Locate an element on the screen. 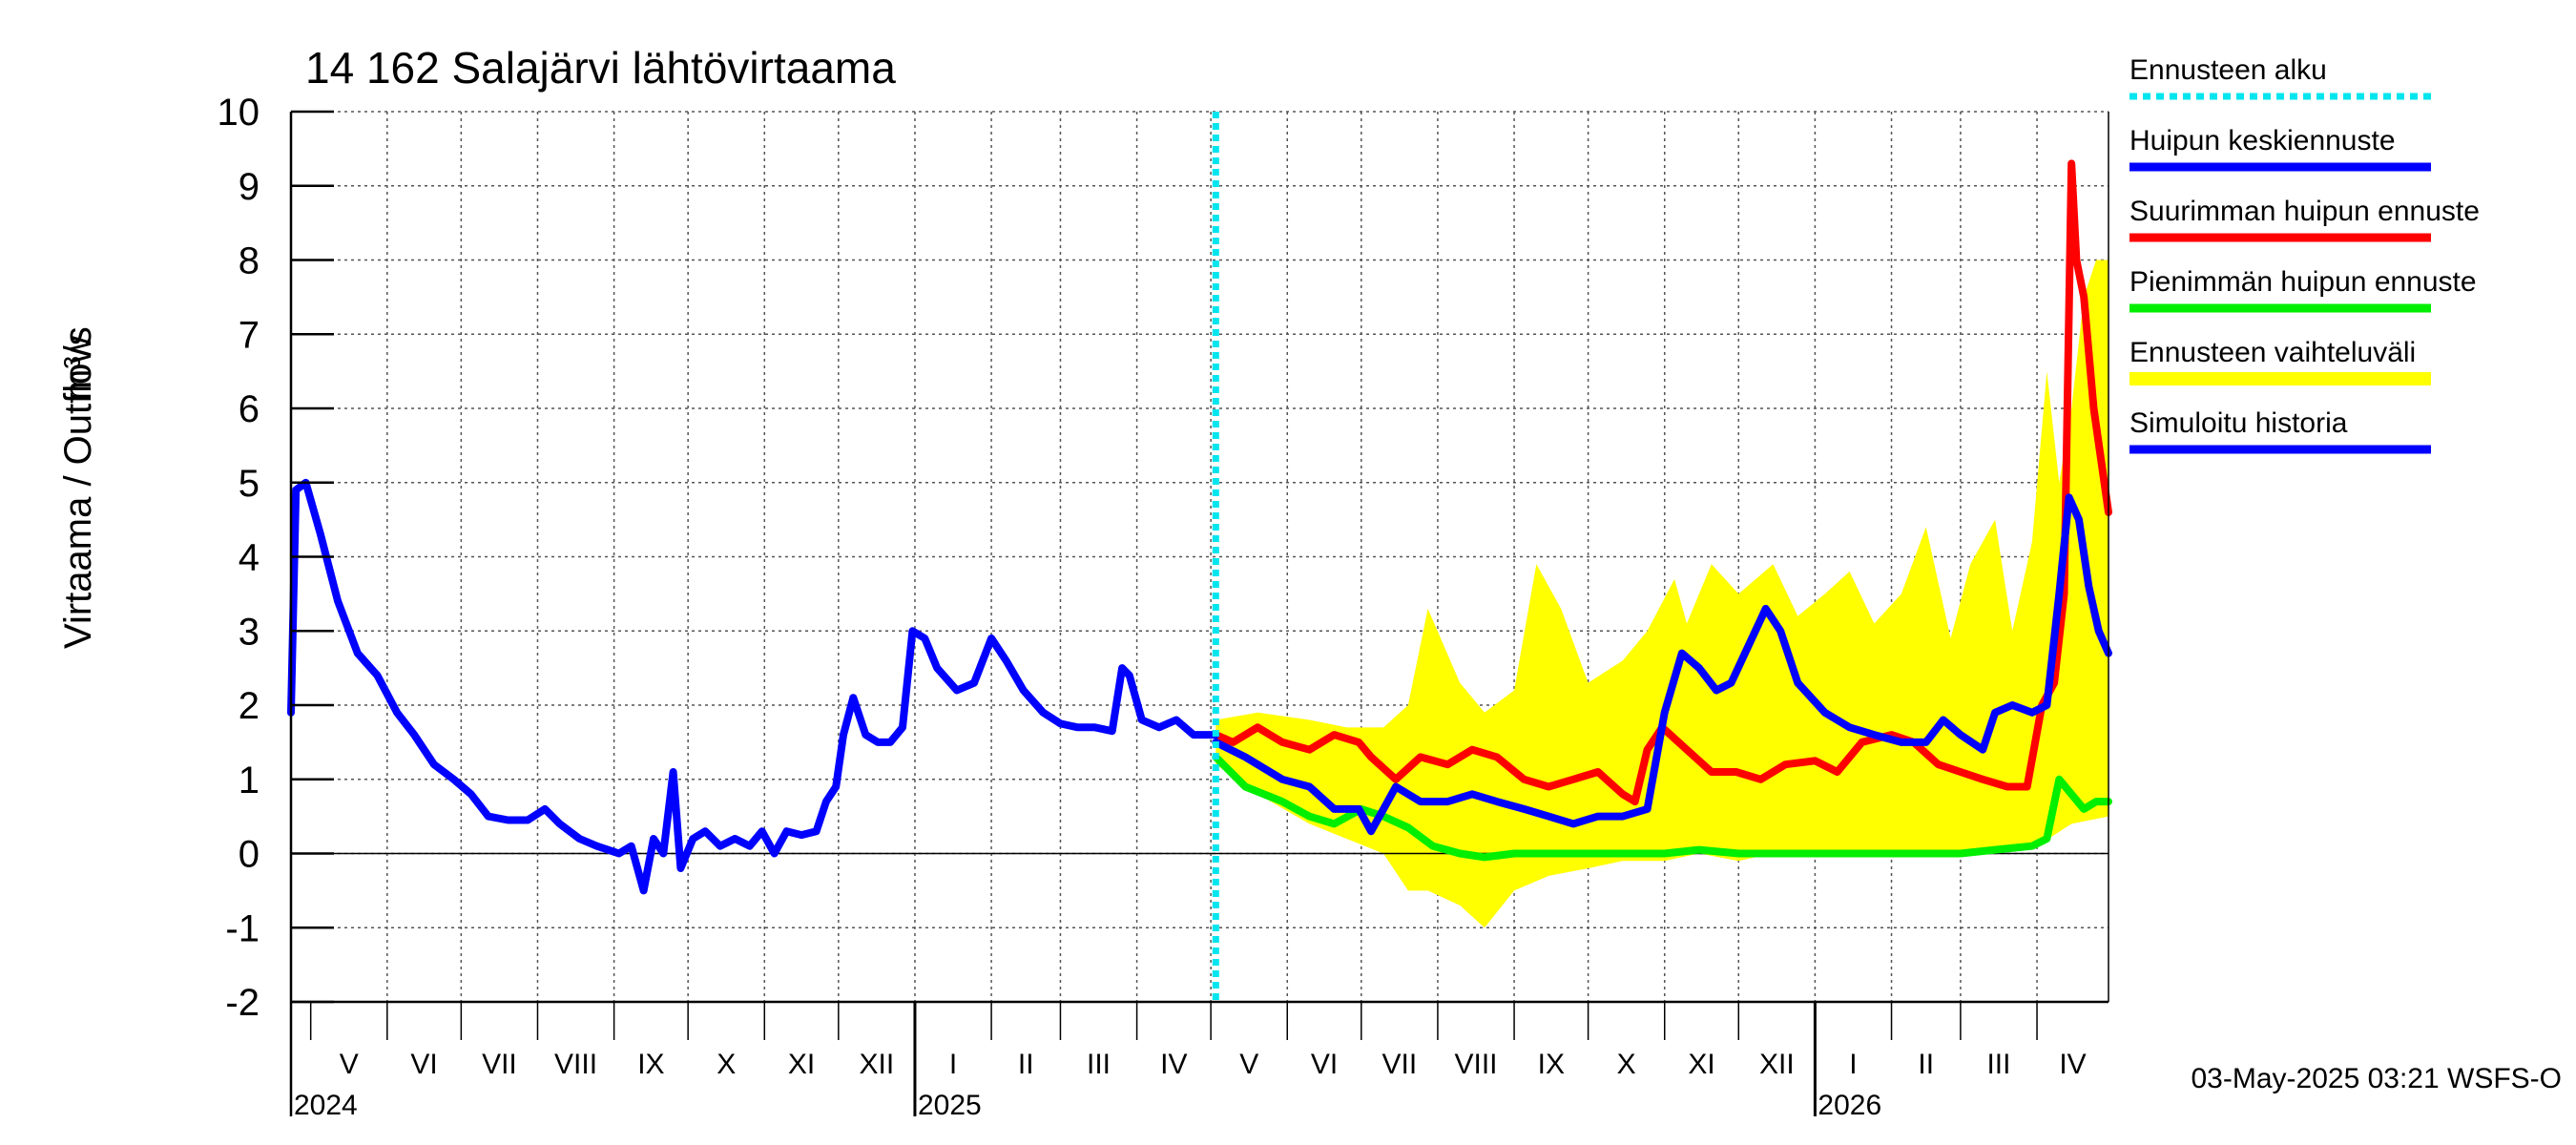  y-tick-label: 2 is located at coordinates (249, 706).